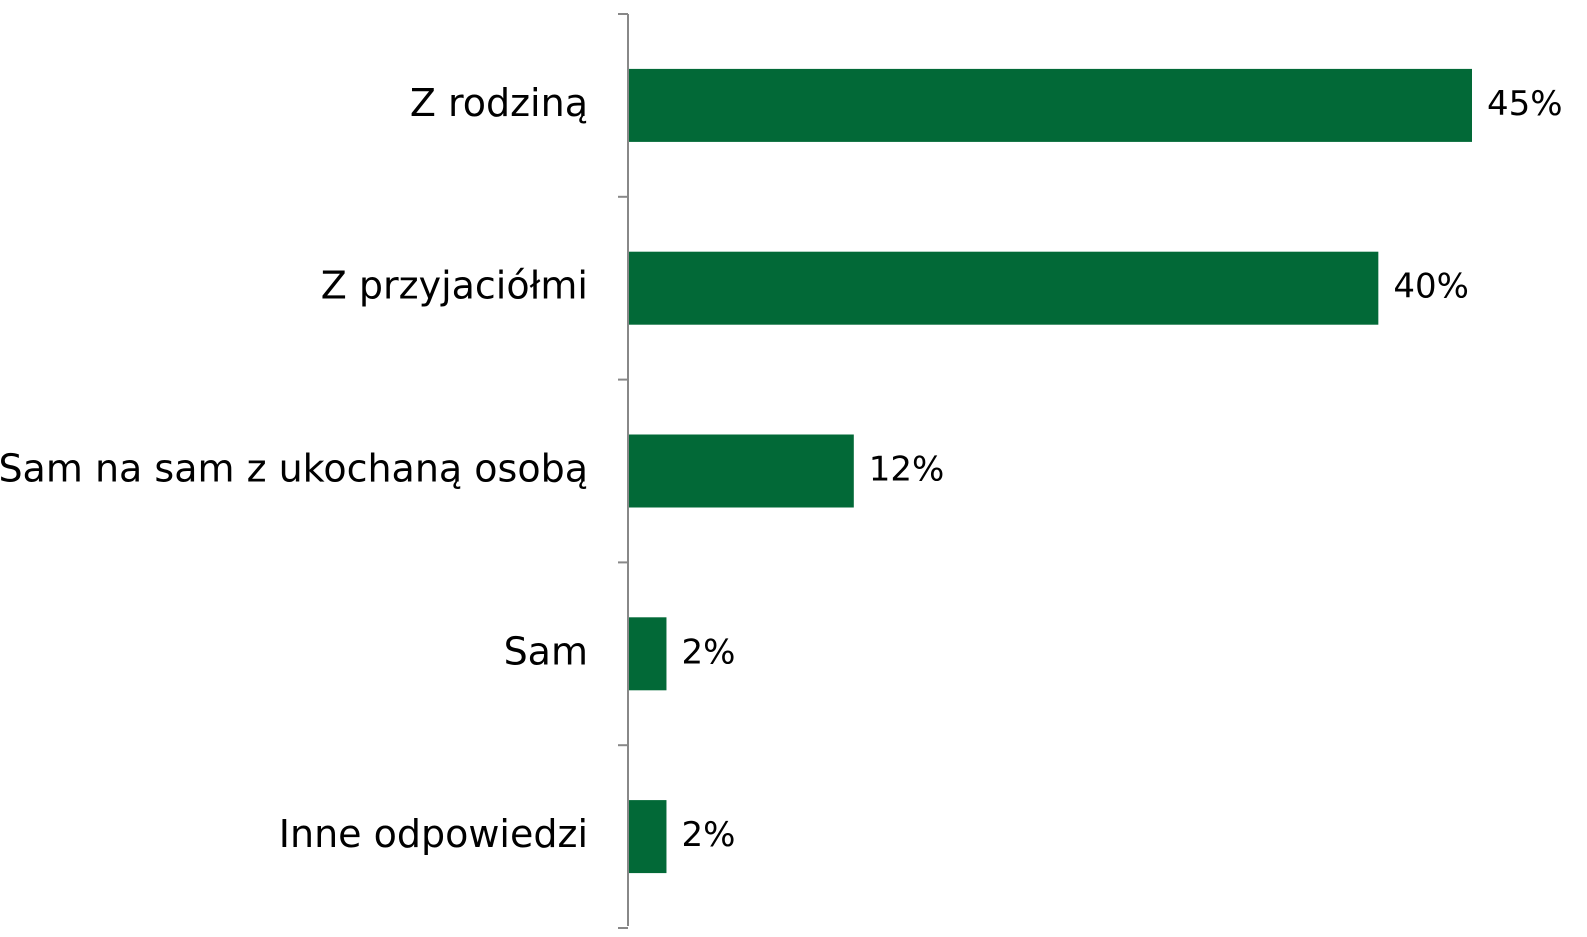 The image size is (1587, 937). Describe the element at coordinates (499, 103) in the screenshot. I see `category-label: Z rodziną` at that location.